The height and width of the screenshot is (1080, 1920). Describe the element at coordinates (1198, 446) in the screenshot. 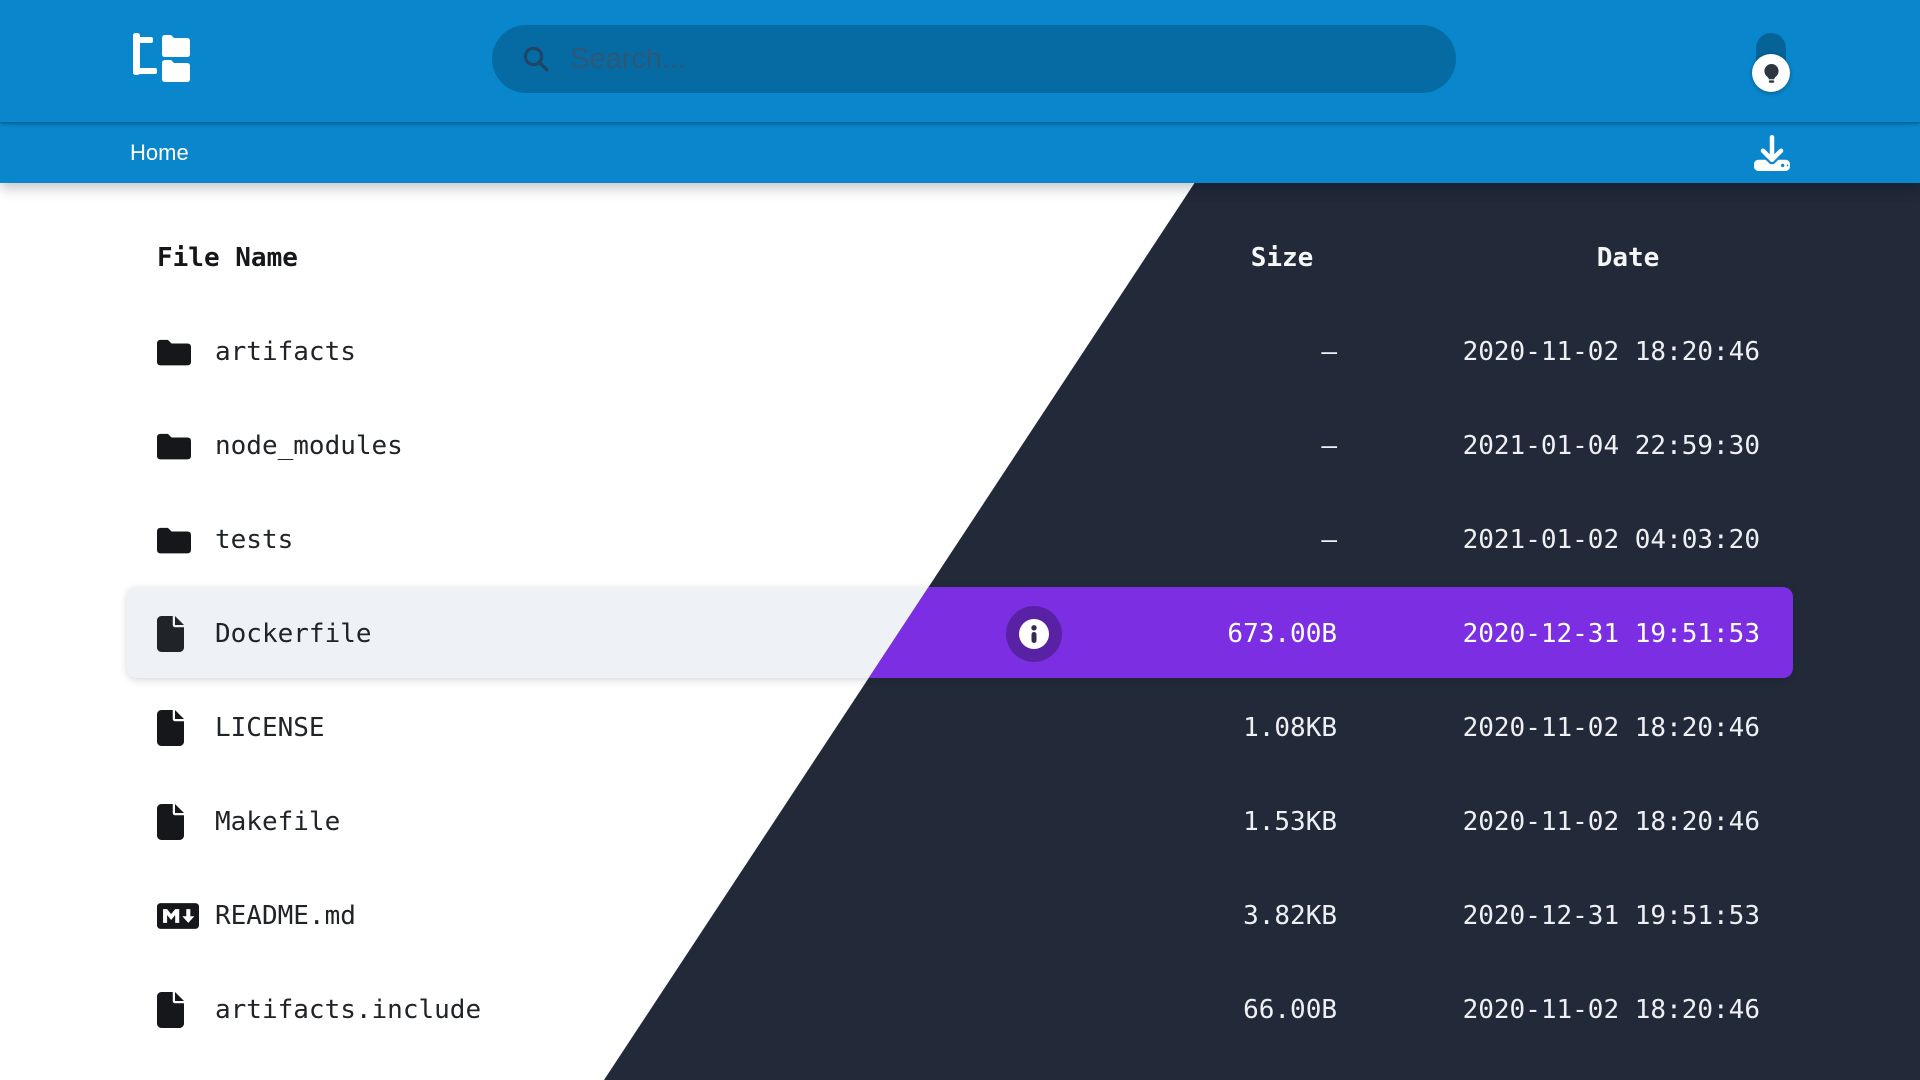

I see `file-row: node_modules — 2021-01-04 22:59:30` at that location.